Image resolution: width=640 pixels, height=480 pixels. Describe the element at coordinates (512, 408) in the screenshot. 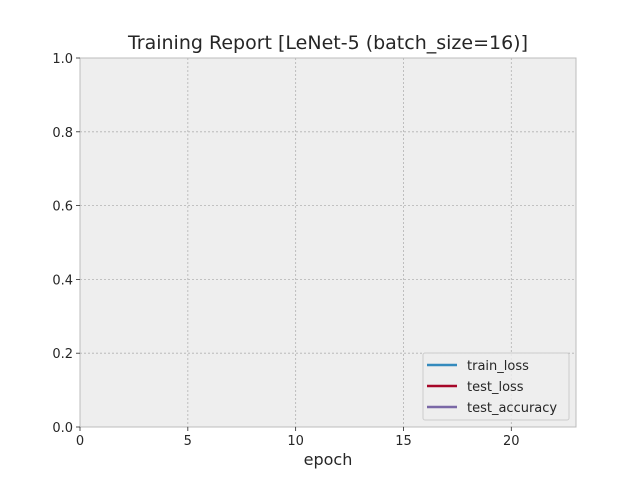

I see `legend-label: test_accuracy` at that location.